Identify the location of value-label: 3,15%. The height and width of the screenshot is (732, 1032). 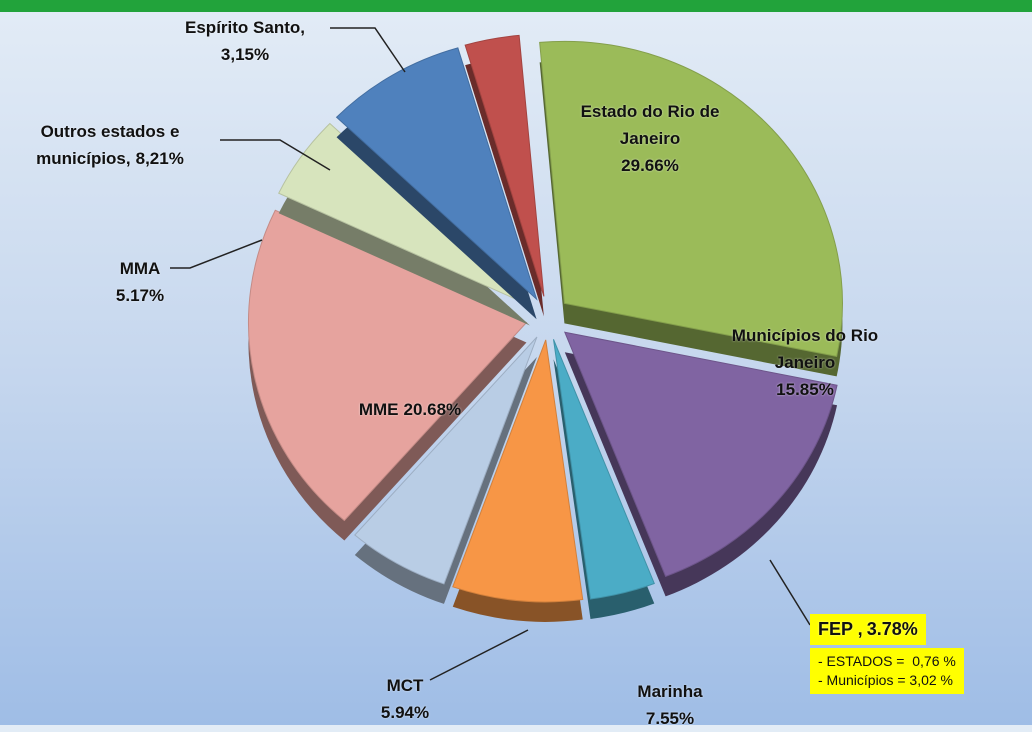
(245, 54).